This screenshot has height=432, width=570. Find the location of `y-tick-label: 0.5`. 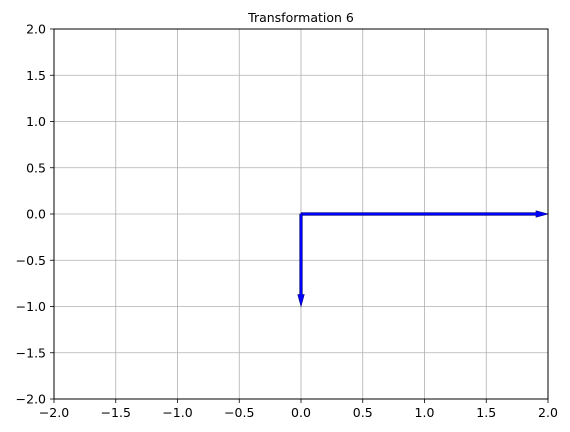

y-tick-label: 0.5 is located at coordinates (36, 167).